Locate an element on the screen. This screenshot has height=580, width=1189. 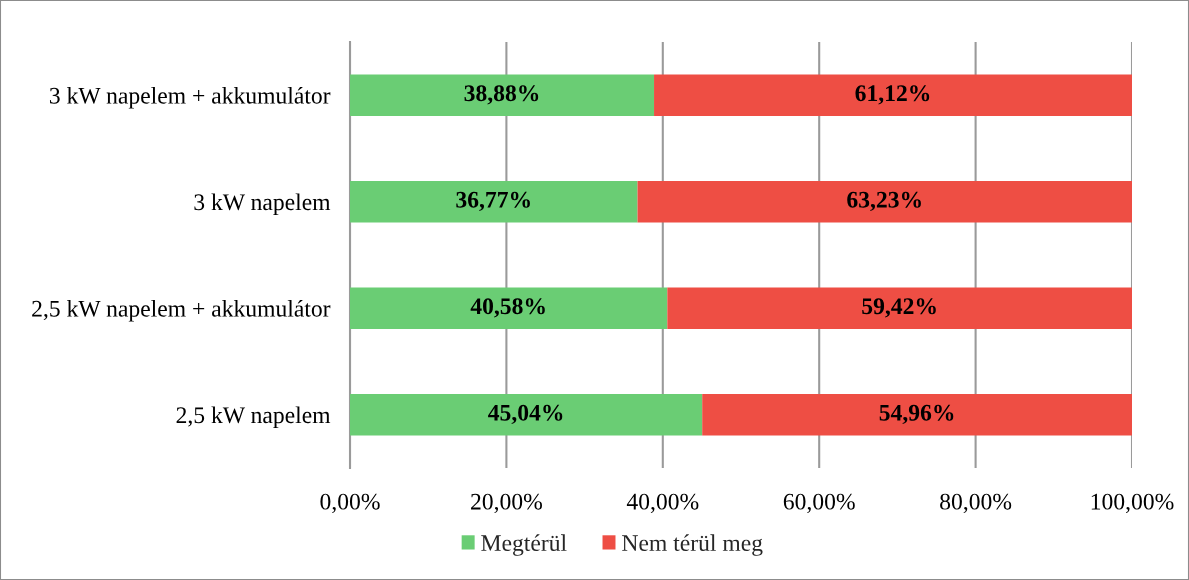
data-label: 36,77% is located at coordinates (493, 201).